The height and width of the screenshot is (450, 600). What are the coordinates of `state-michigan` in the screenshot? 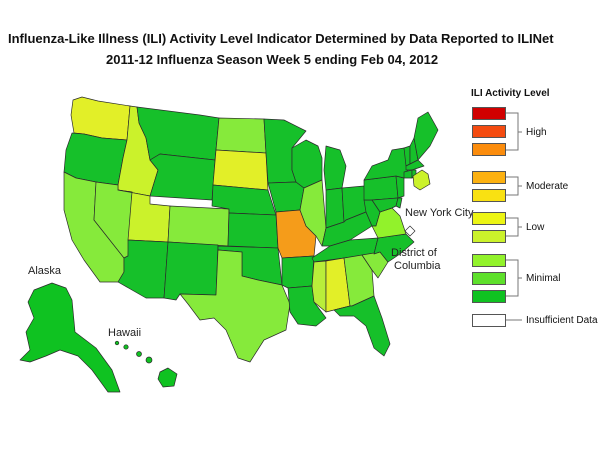 It's located at (335, 168).